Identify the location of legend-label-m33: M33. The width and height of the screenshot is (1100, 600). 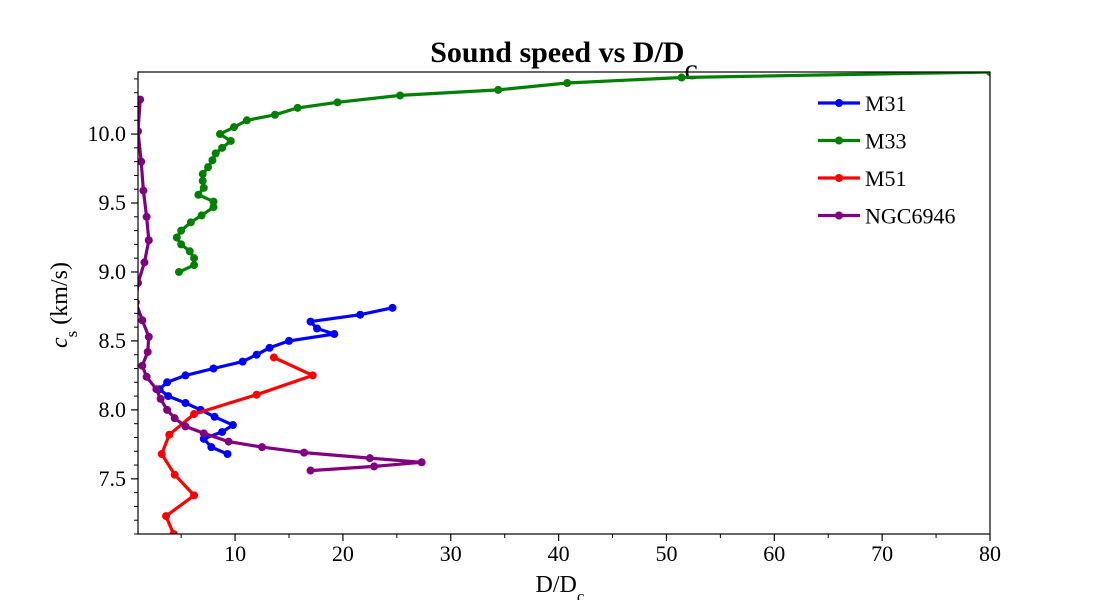
(886, 141).